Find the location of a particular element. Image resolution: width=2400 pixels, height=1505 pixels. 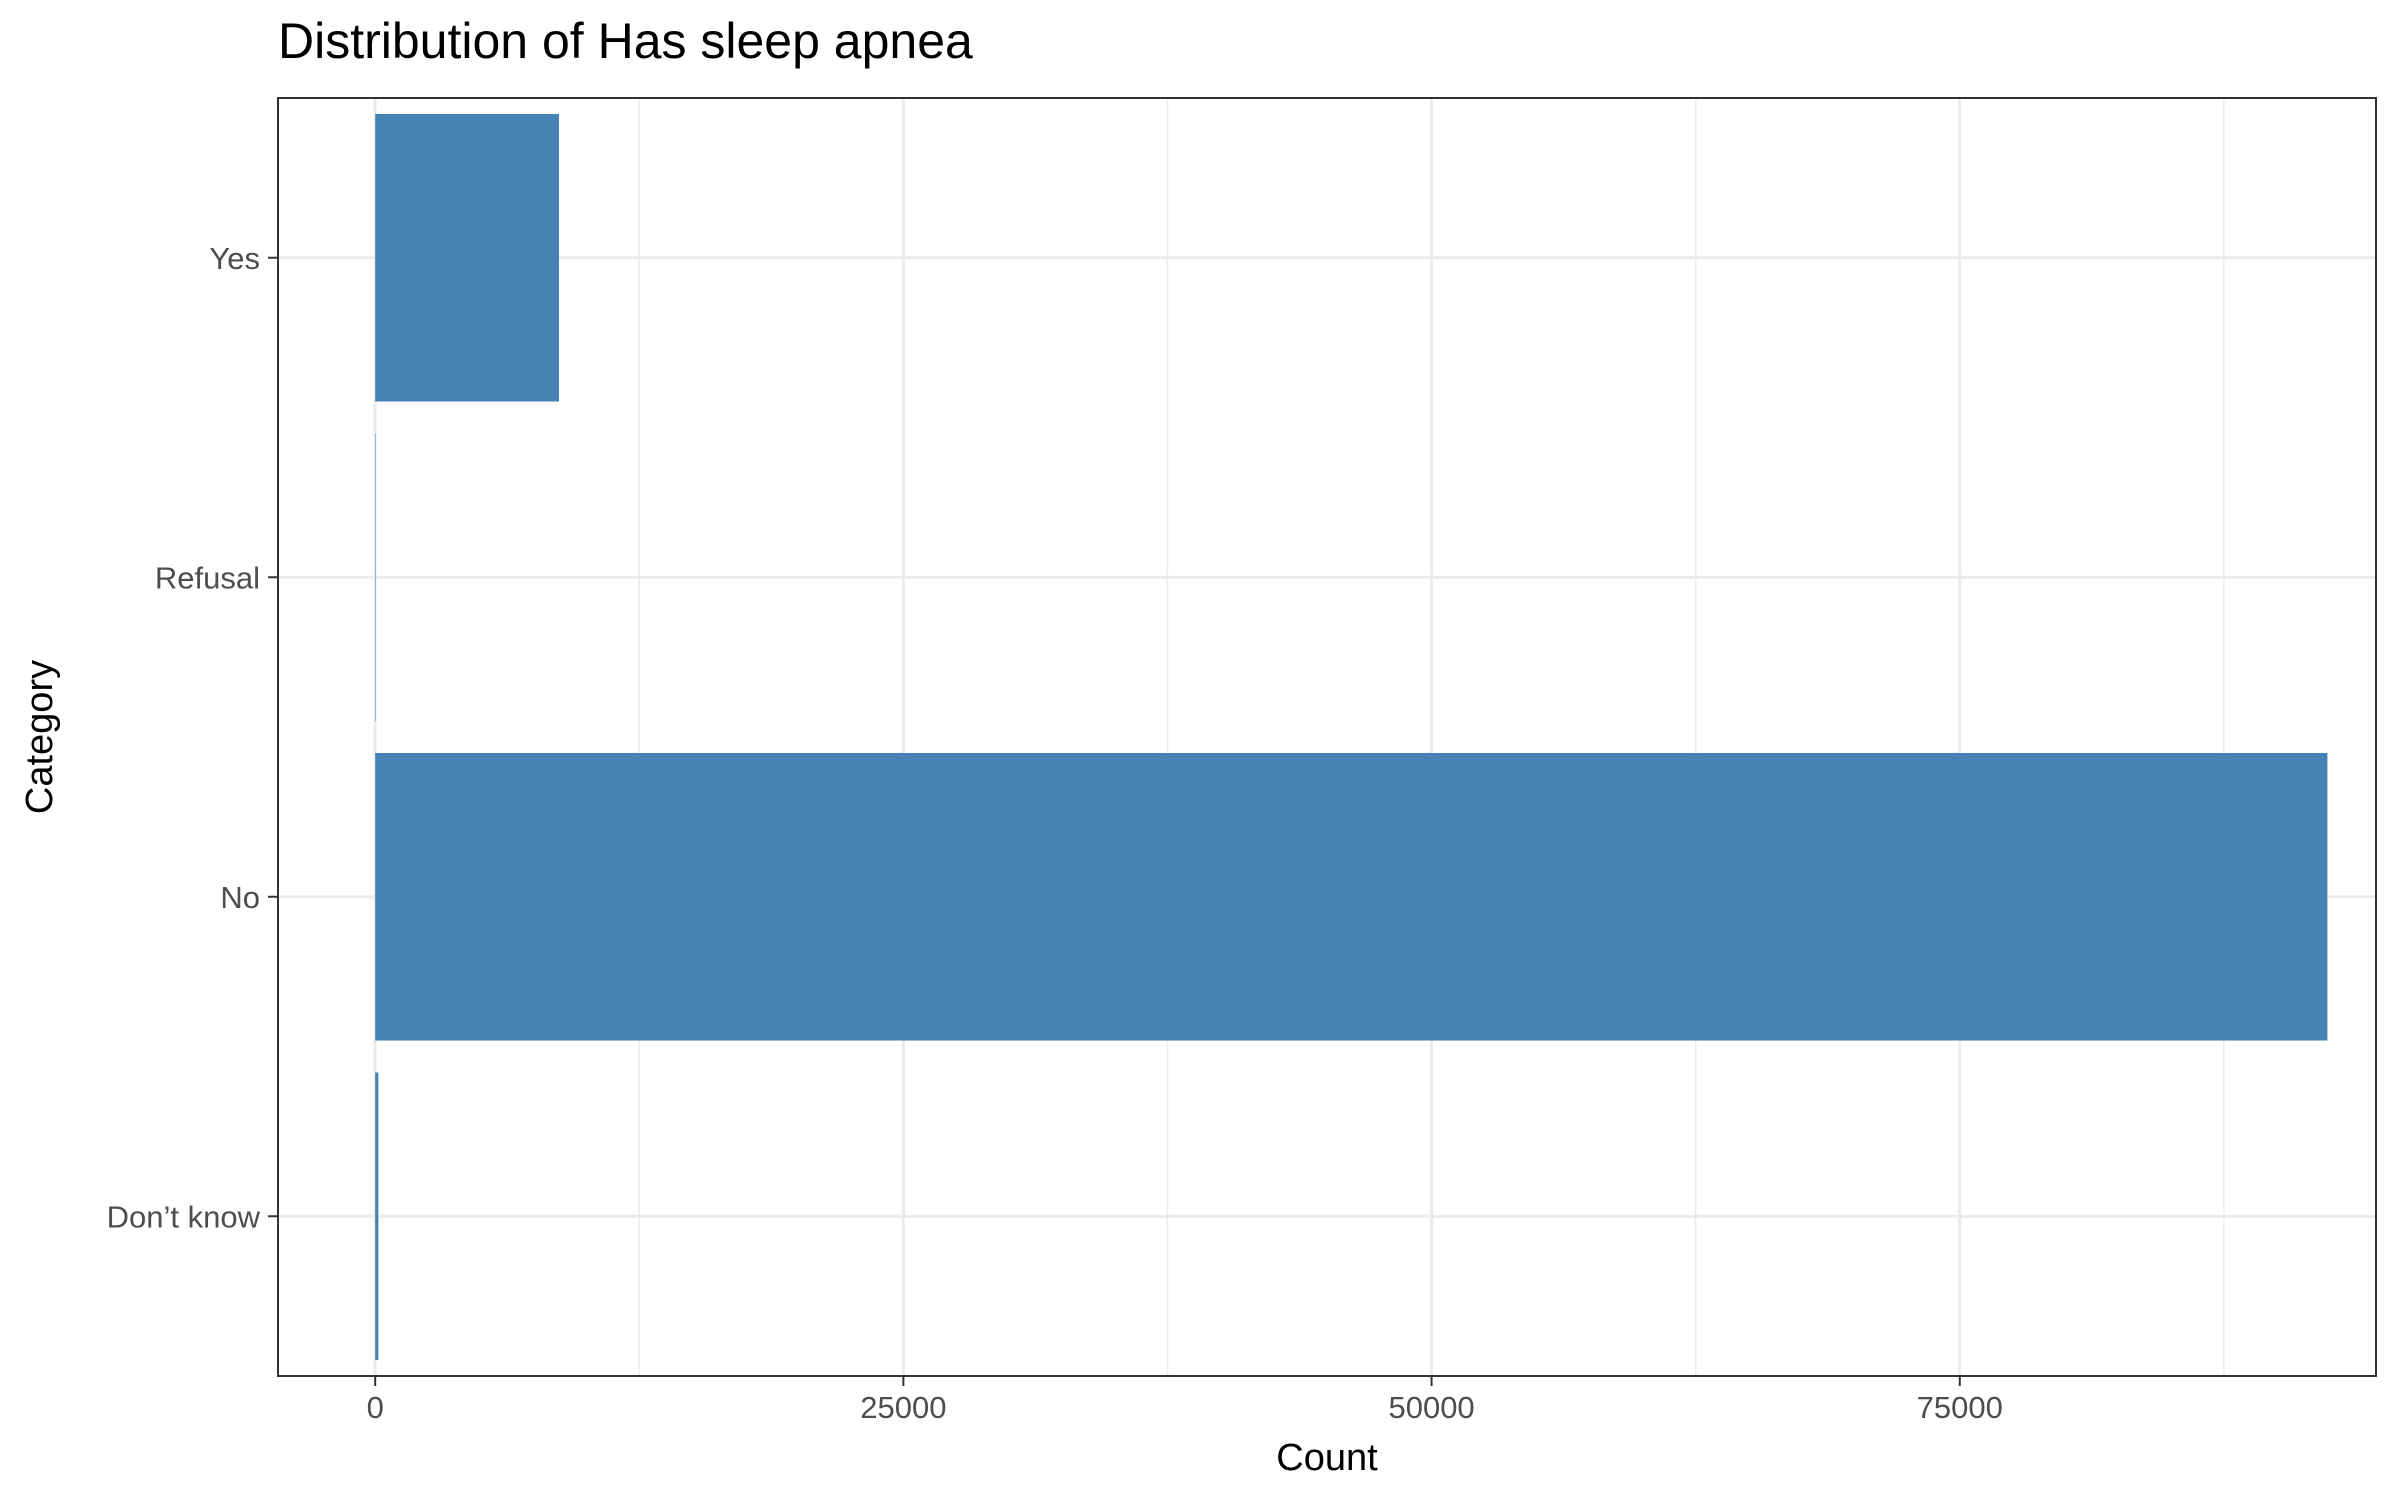

x-axis: 0 25000 50000 75000 is located at coordinates (1185, 1400).